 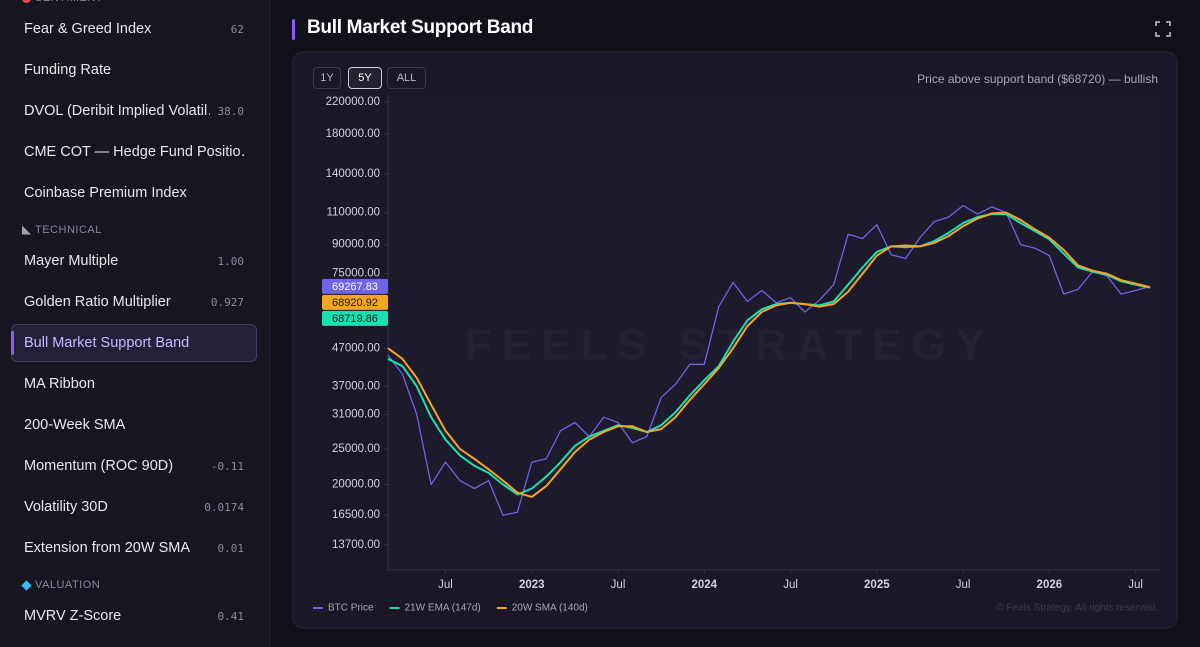 I want to click on nav-item: Extension from 20W SMA 0.01, so click(x=134, y=548).